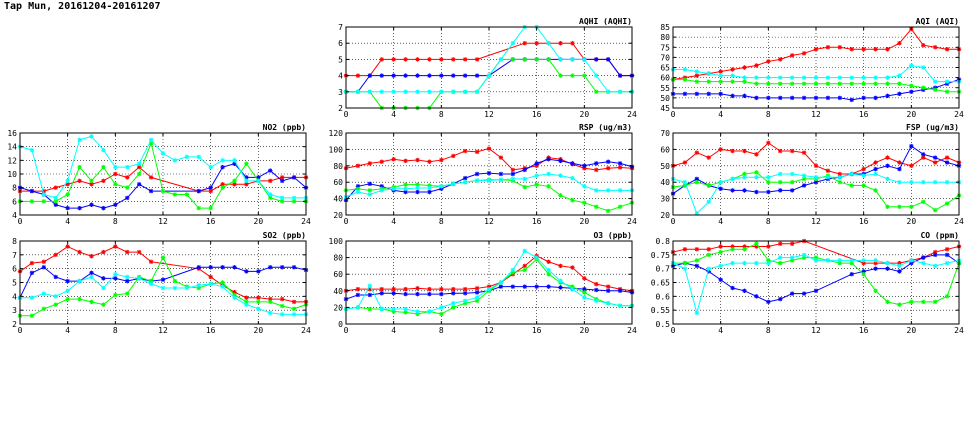 This screenshot has height=447, width=975. Describe the element at coordinates (336, 133) in the screenshot. I see `y-tick-label: 120` at that location.